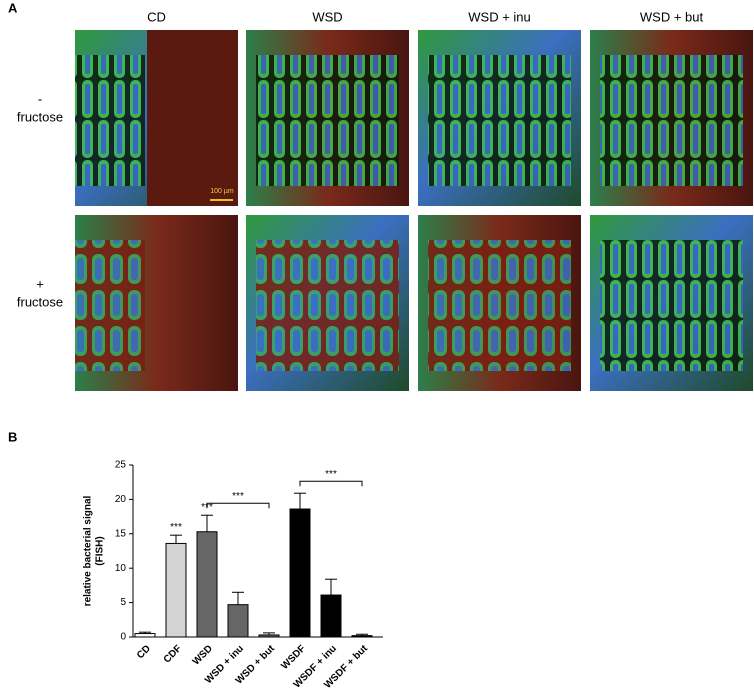 The image size is (754, 693). Describe the element at coordinates (121, 465) in the screenshot. I see `y-tick-label: 25` at that location.